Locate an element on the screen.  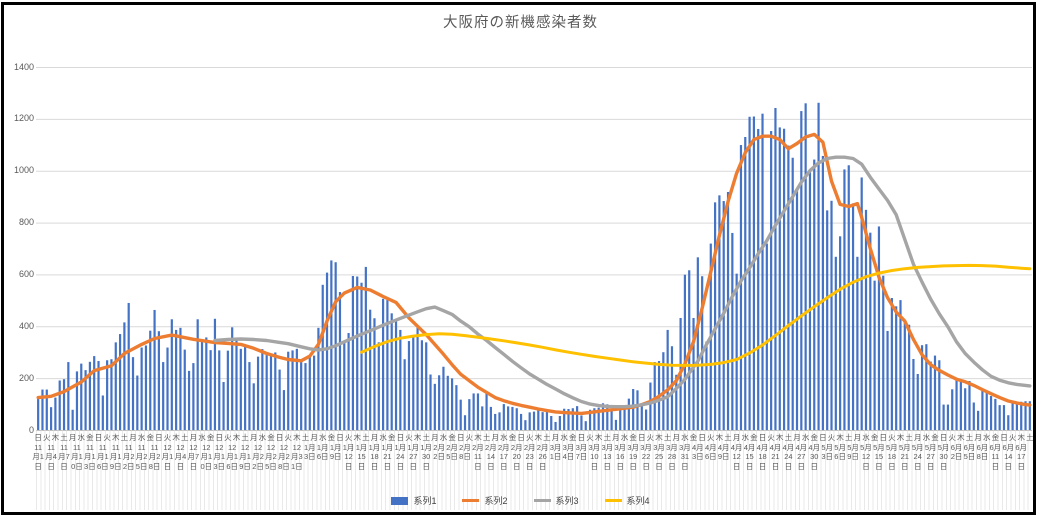
legend: 系列1 系列2 系列3 系列4 is located at coordinates (520, 500).